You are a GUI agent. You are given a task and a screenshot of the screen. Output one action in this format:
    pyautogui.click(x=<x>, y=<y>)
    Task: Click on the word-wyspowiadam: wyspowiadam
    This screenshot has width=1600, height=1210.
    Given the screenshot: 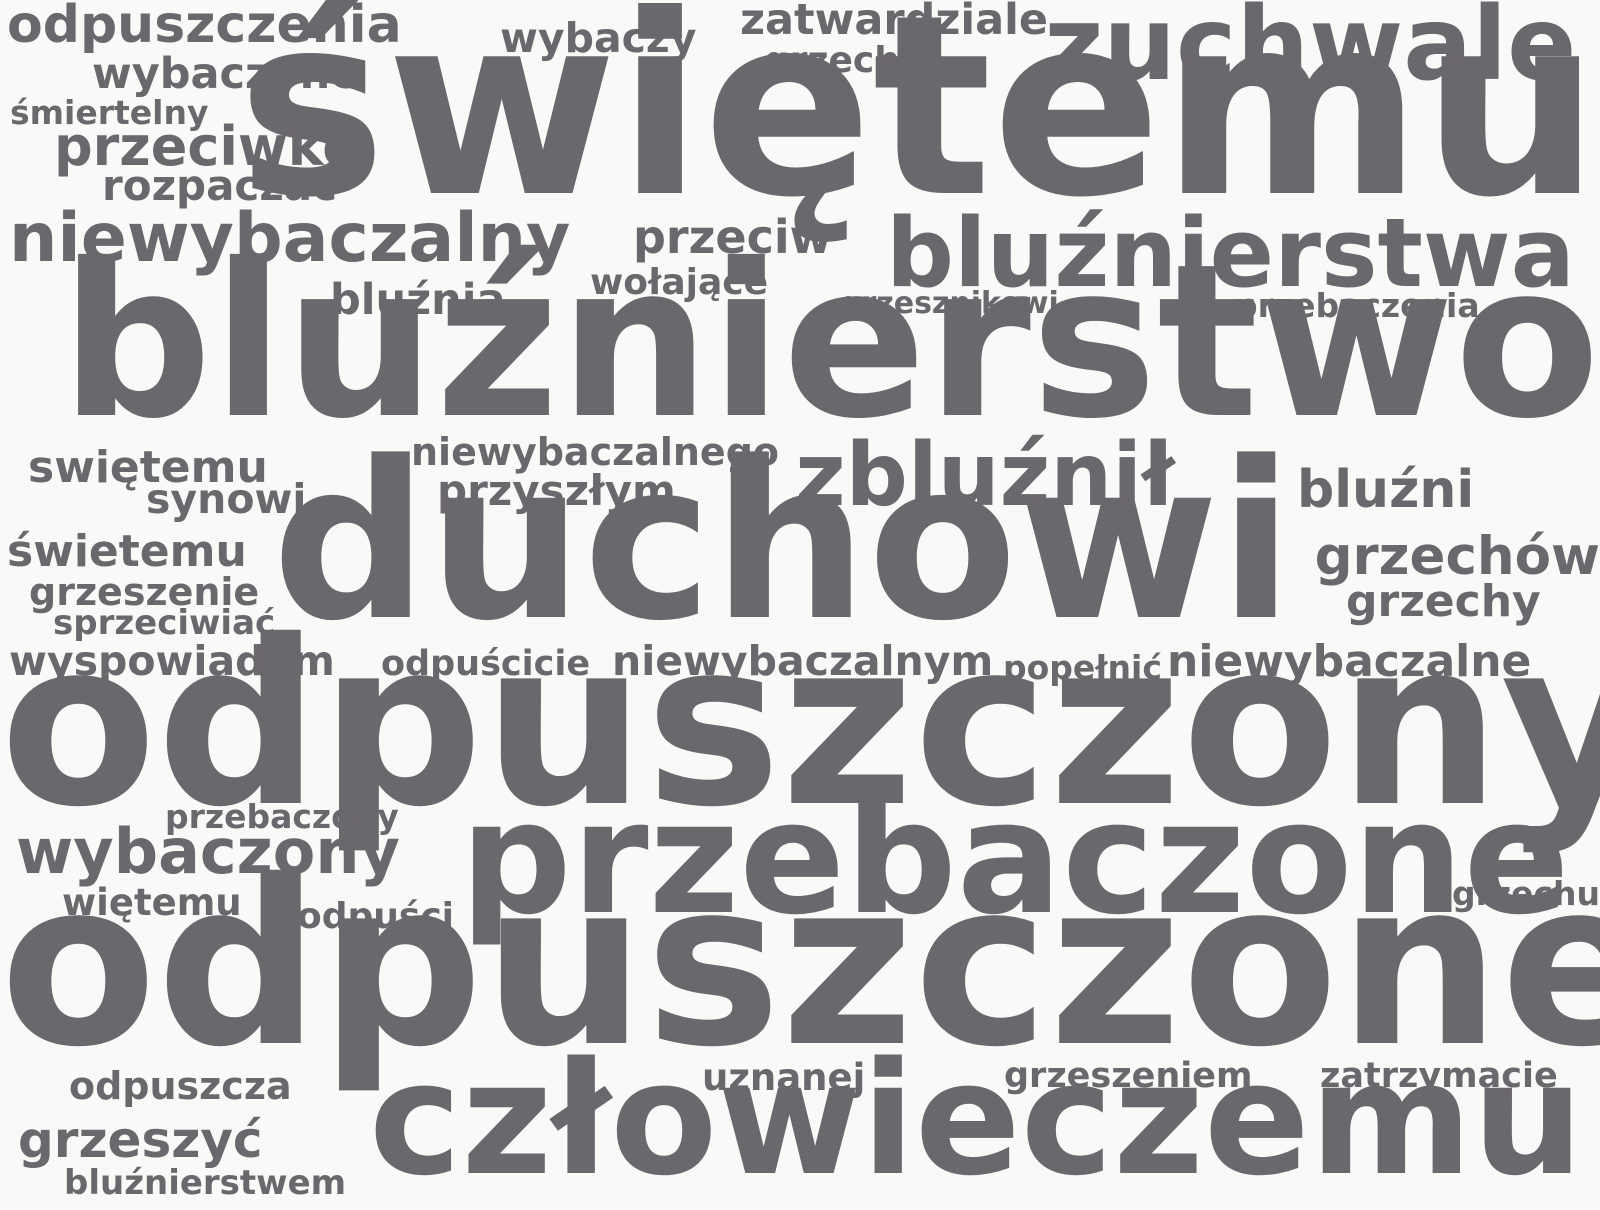 What is the action you would take?
    pyautogui.click(x=172, y=661)
    